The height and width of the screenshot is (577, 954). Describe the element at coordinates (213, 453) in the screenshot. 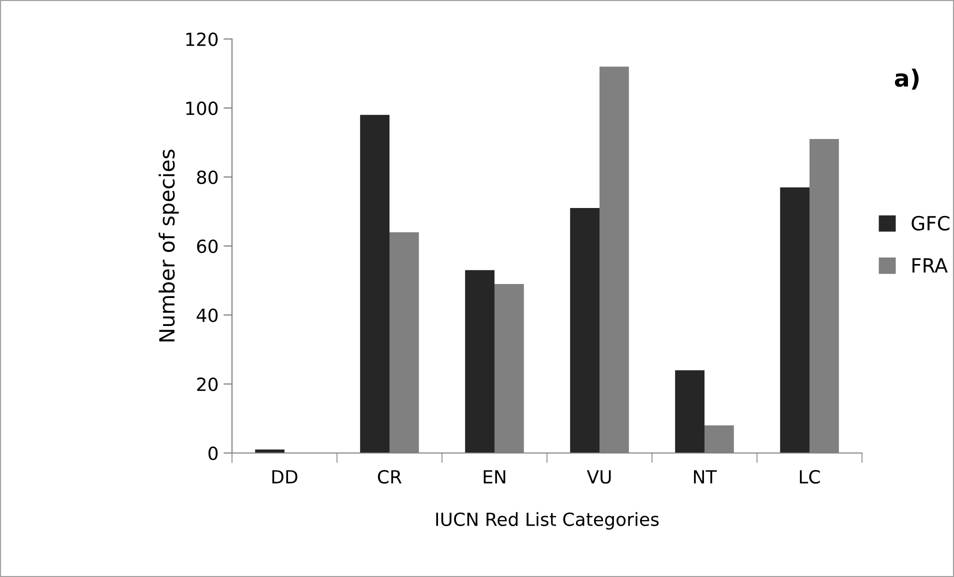

I see `y-tick-label: 0` at that location.